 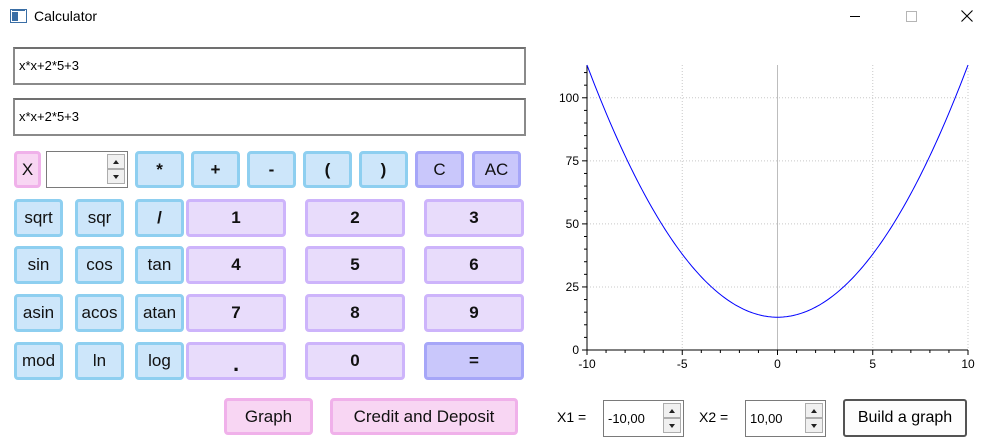 What do you see at coordinates (236, 265) in the screenshot?
I see `digit-4-button: 4` at bounding box center [236, 265].